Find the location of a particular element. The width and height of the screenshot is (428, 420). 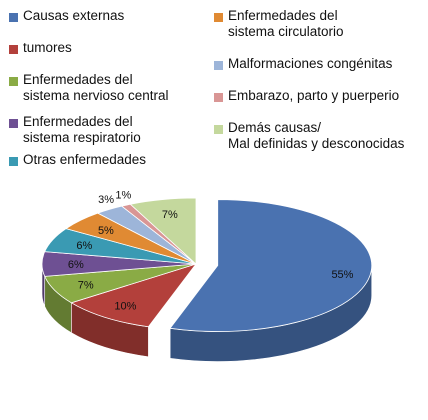

legend-label: Embarazo, parto y puerperio is located at coordinates (314, 95).